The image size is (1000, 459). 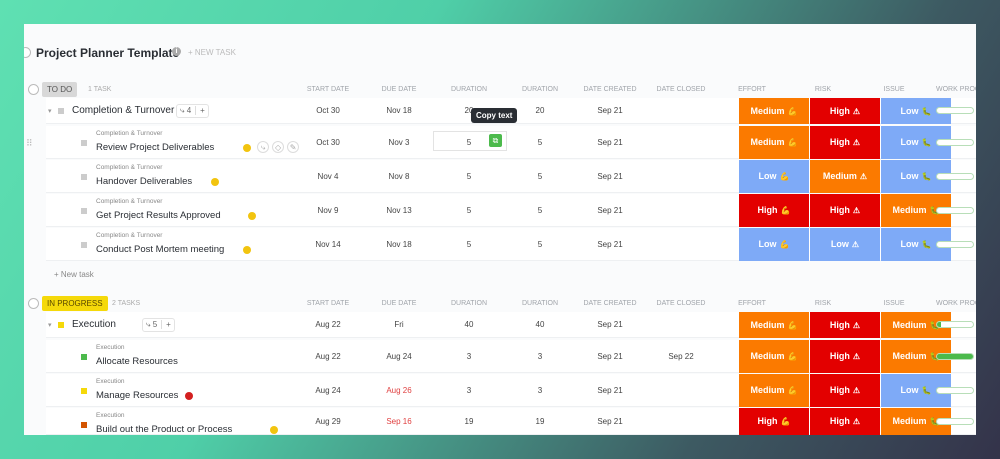 What do you see at coordinates (123, 110) in the screenshot?
I see `task-name: Completion & Turnover` at bounding box center [123, 110].